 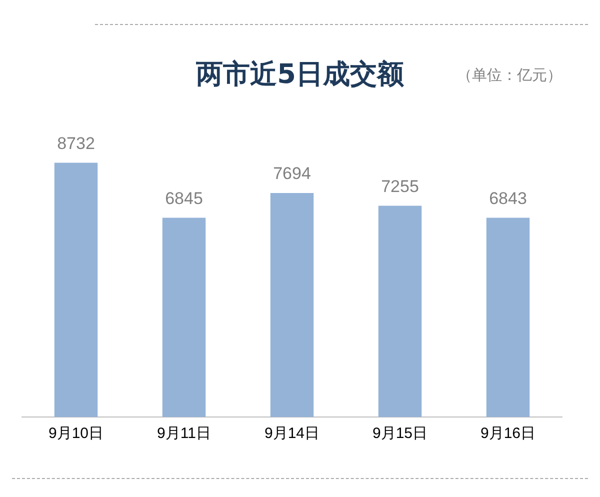 I want to click on data-label: 7694, so click(x=292, y=174).